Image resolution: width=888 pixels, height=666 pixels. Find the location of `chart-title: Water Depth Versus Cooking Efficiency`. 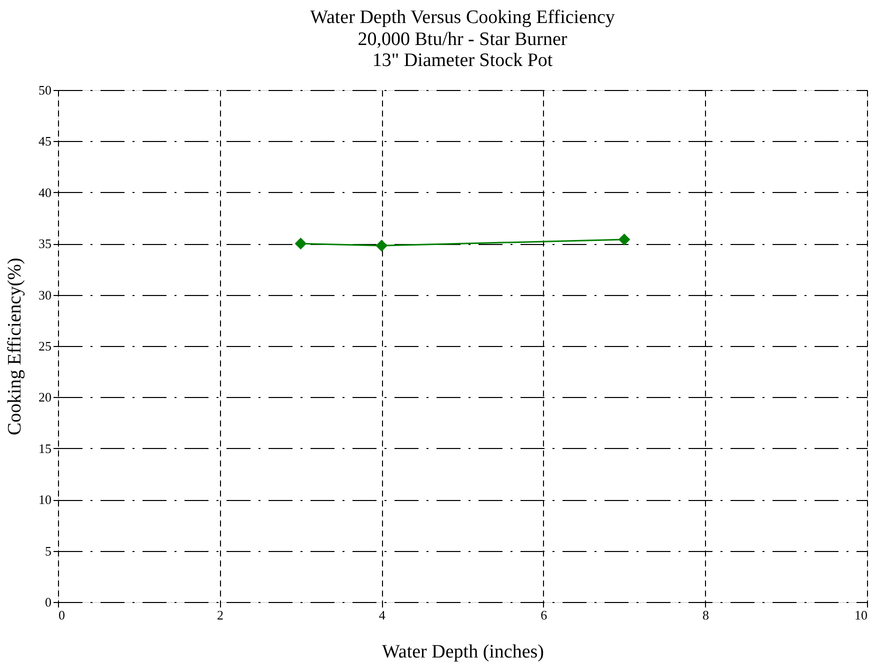

chart-title: Water Depth Versus Cooking Efficiency is located at coordinates (463, 17).